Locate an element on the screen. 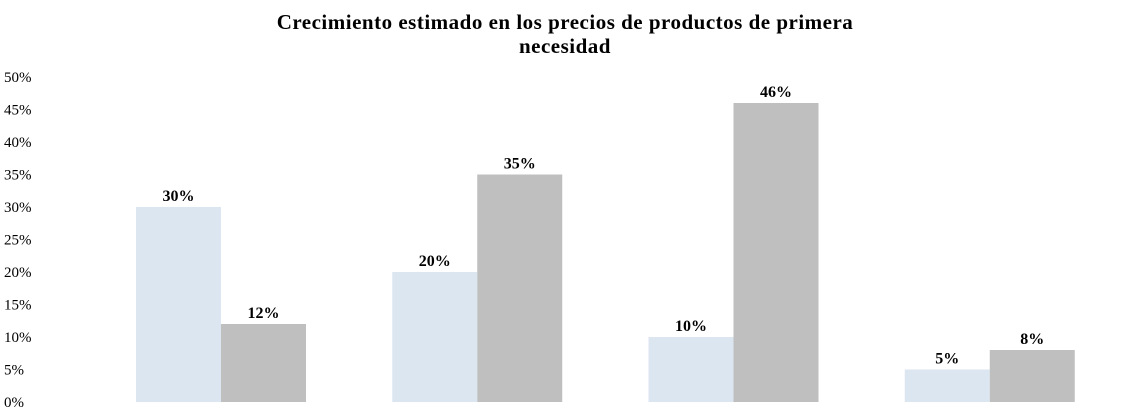 The image size is (1130, 410). y-tick-label: 0% is located at coordinates (14, 402).